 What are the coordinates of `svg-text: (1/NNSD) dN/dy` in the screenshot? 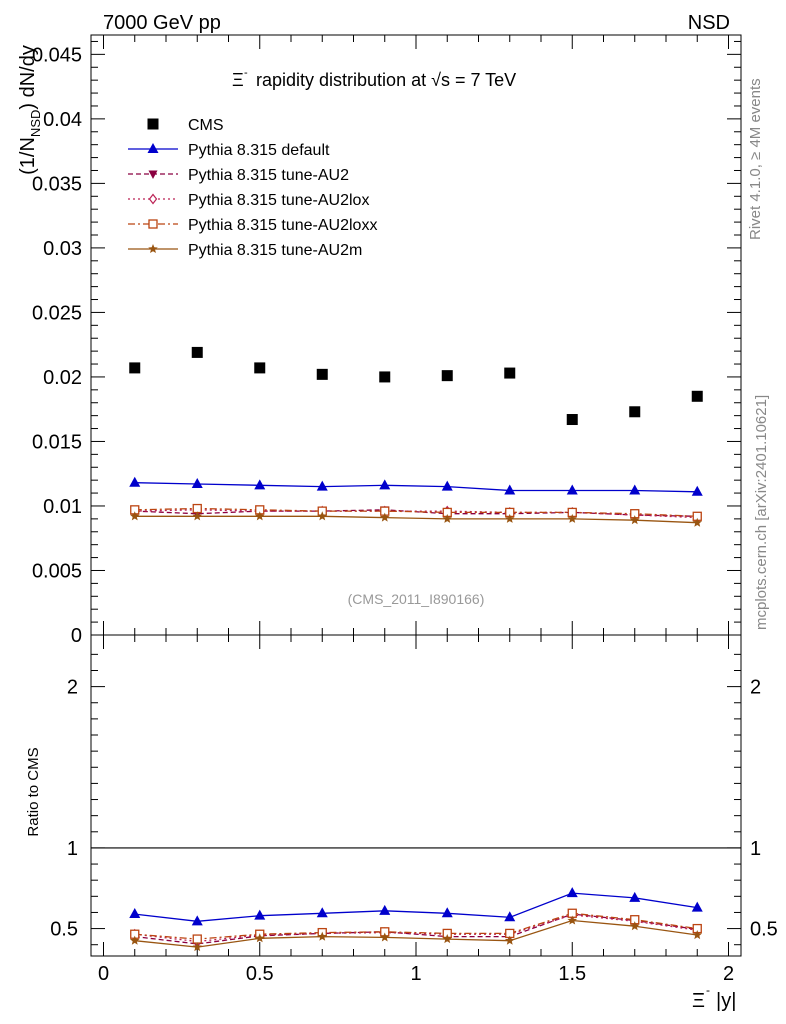 It's located at (30, 110).